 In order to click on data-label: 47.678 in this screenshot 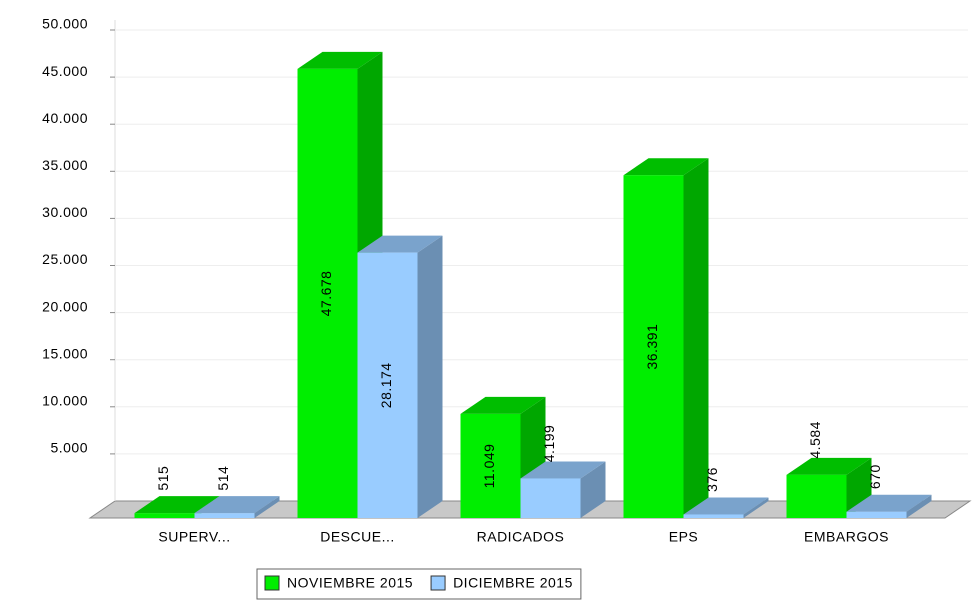, I will do `click(326, 294)`.